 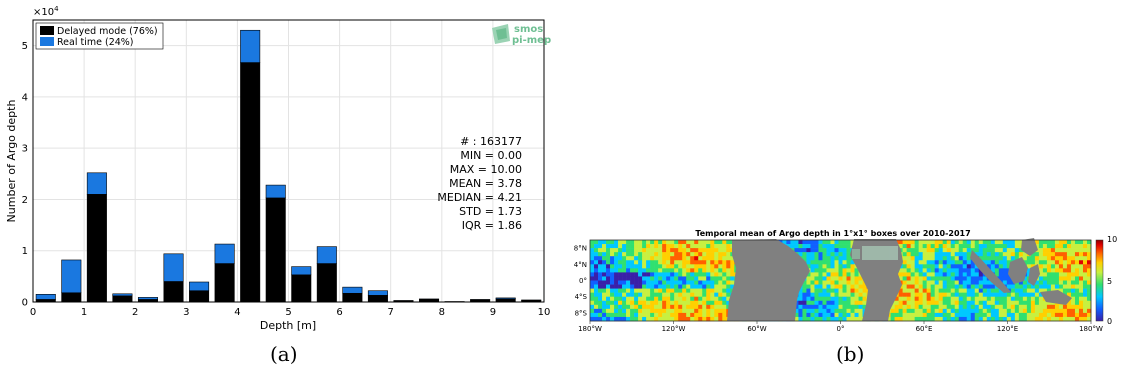 What do you see at coordinates (480, 300) in the screenshot?
I see `bar-real-time` at bounding box center [480, 300].